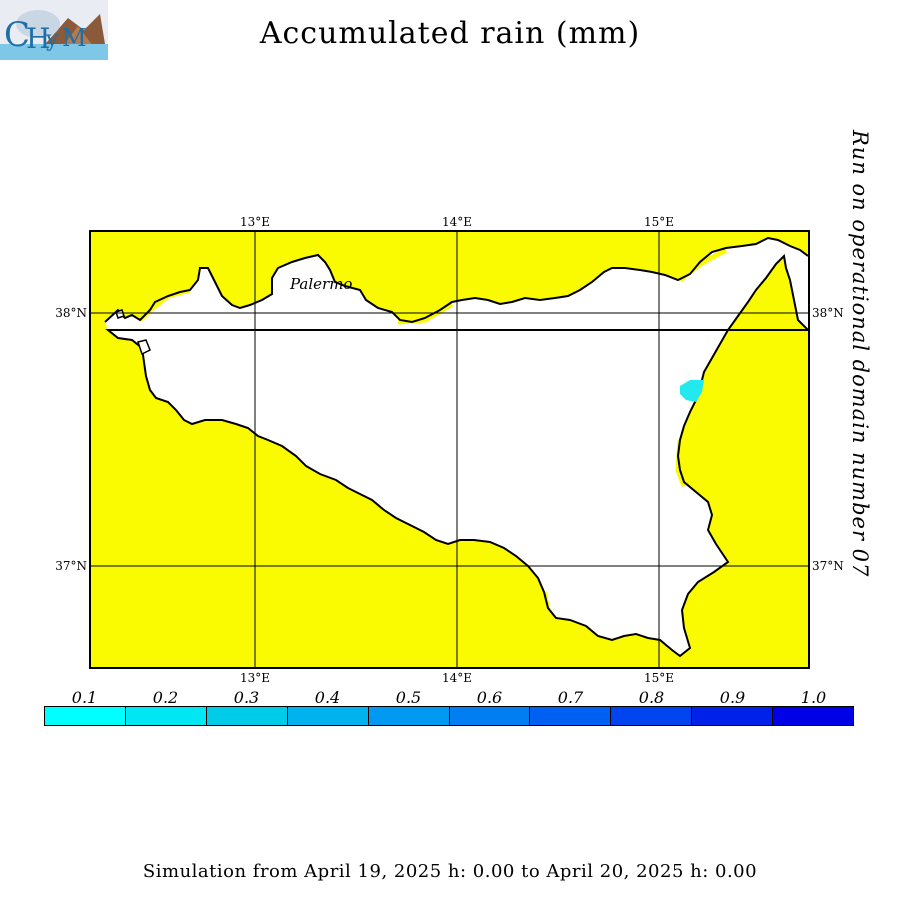 The image size is (900, 900). I want to click on city-label-palermo: Palermo, so click(320, 284).